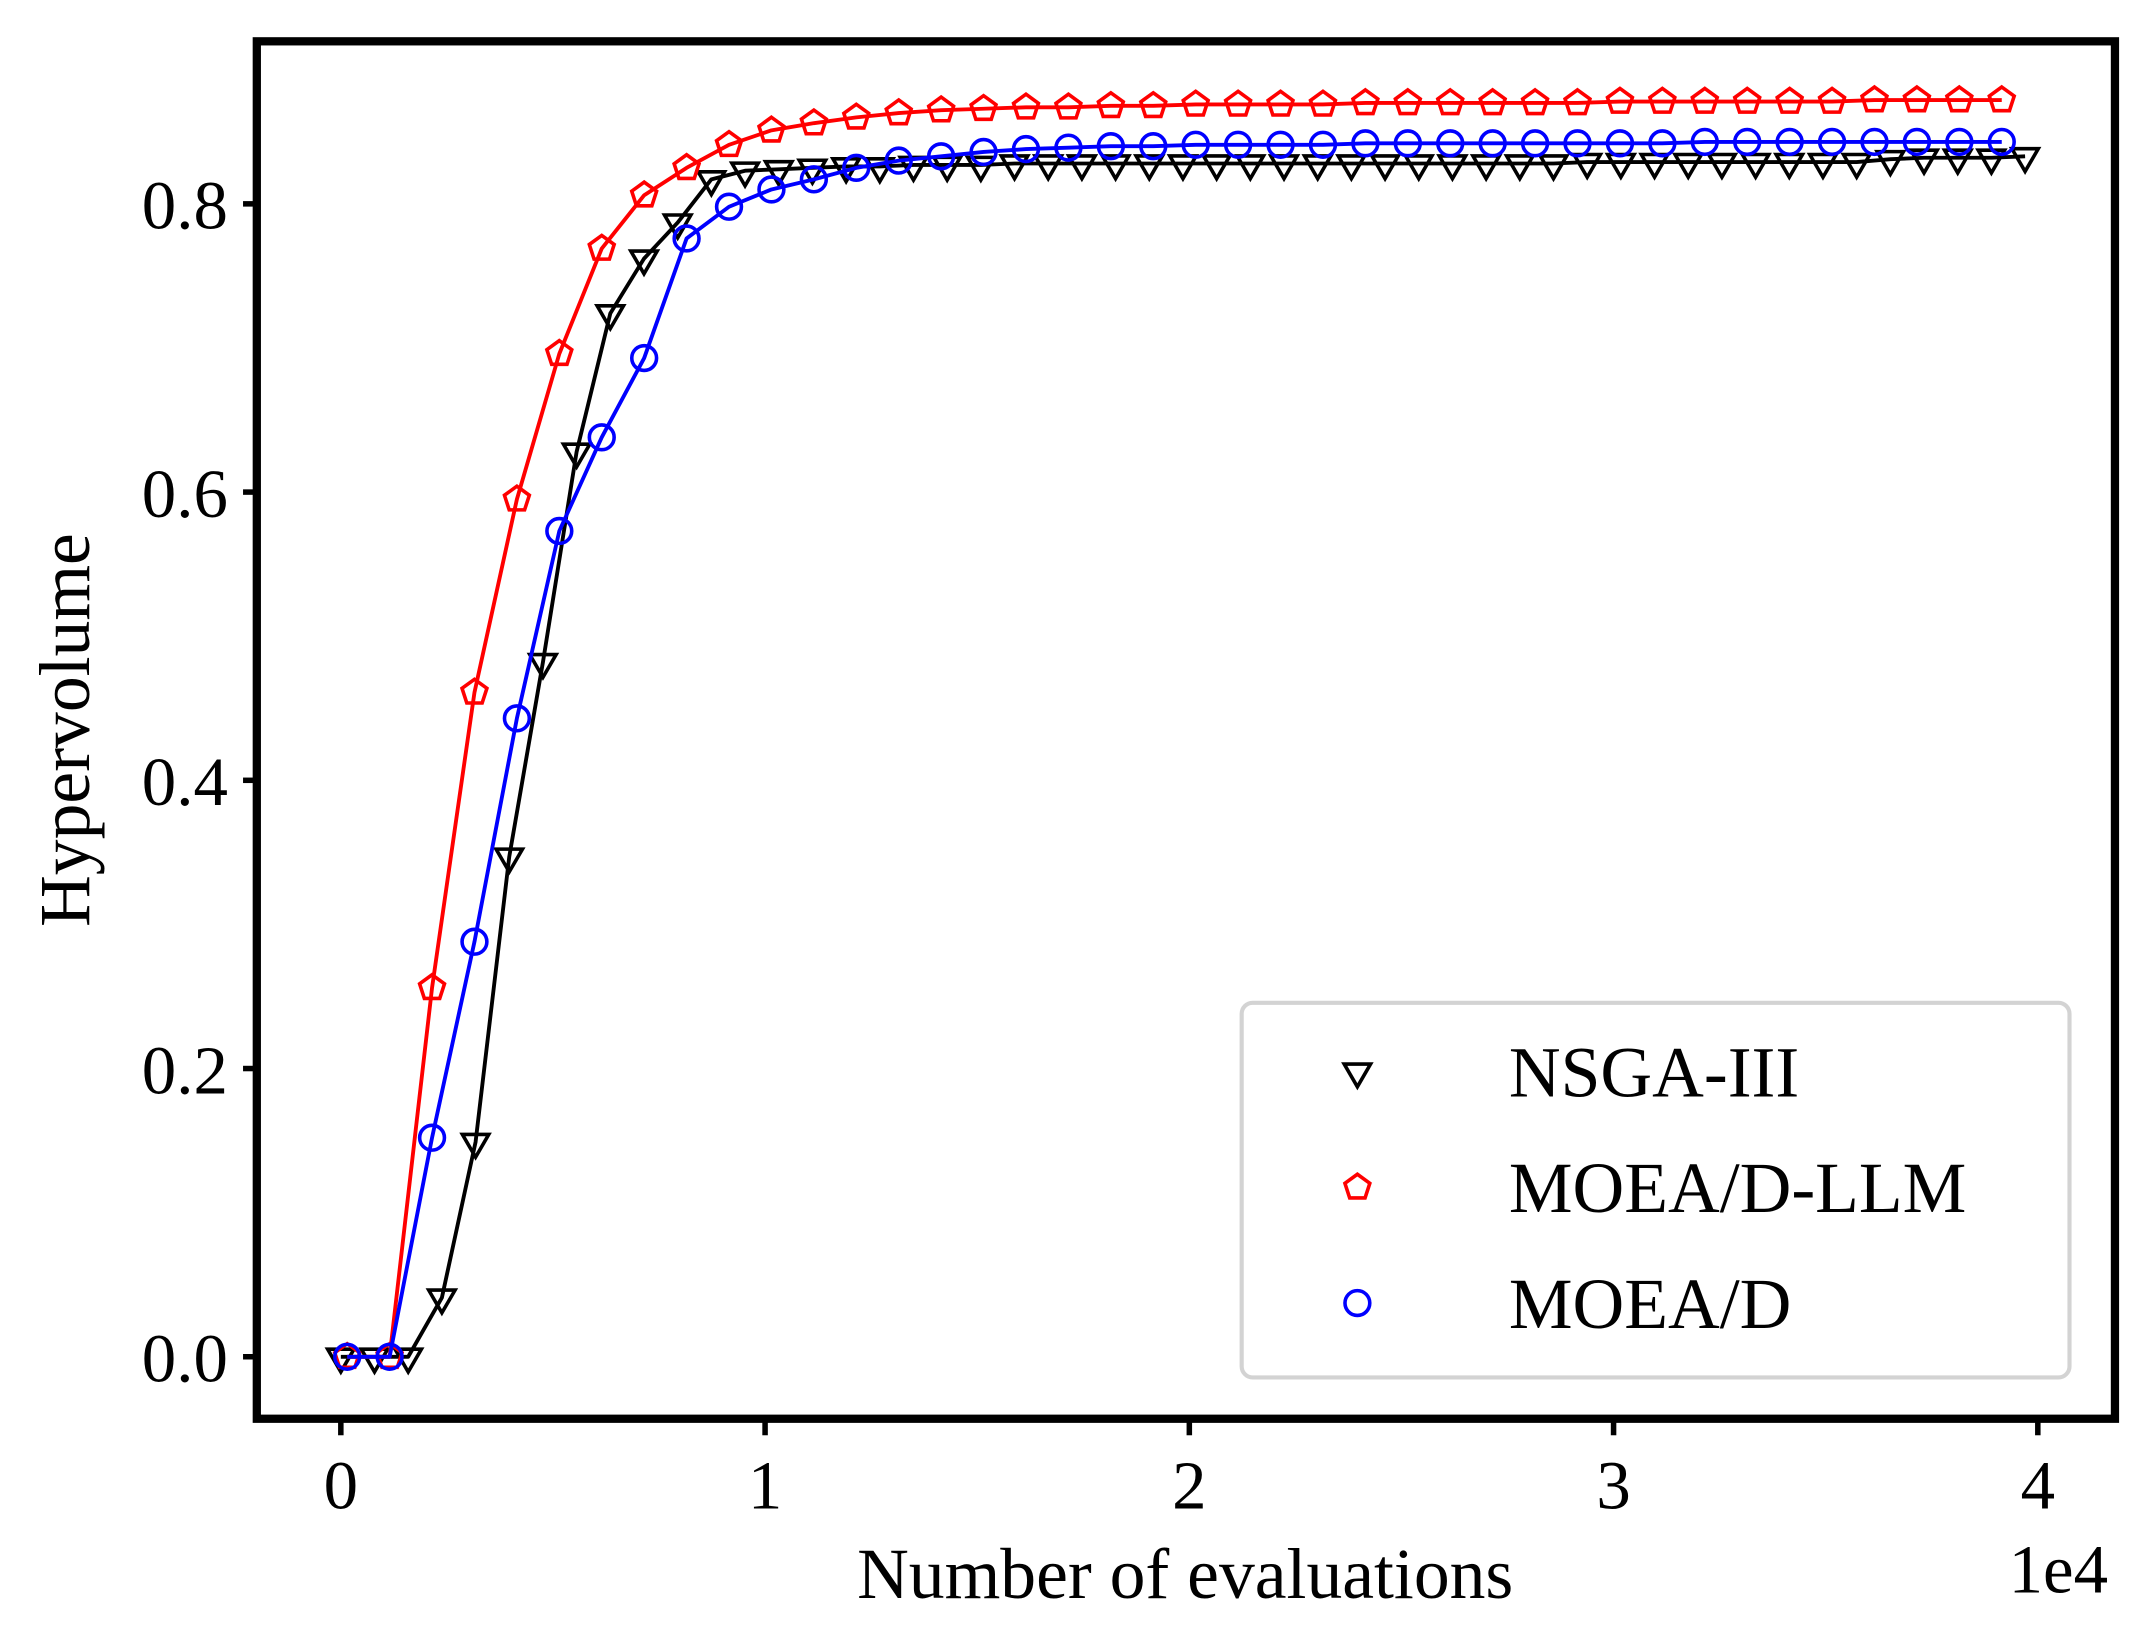  What do you see at coordinates (1654, 1072) in the screenshot?
I see `legend-label: NSGA-III` at bounding box center [1654, 1072].